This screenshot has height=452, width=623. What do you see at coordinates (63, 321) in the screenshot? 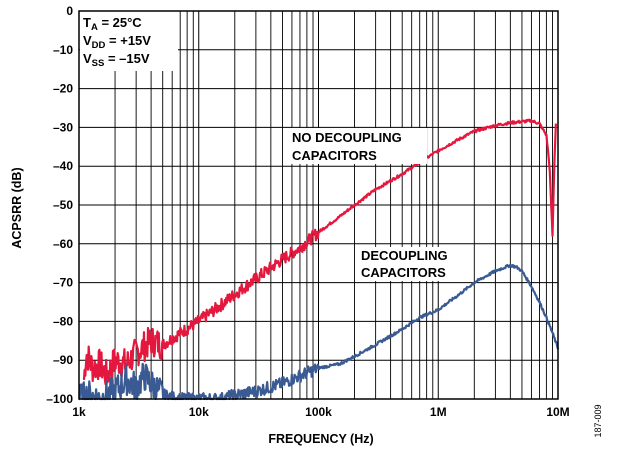
I see `y-tick-label: –80` at bounding box center [63, 321].